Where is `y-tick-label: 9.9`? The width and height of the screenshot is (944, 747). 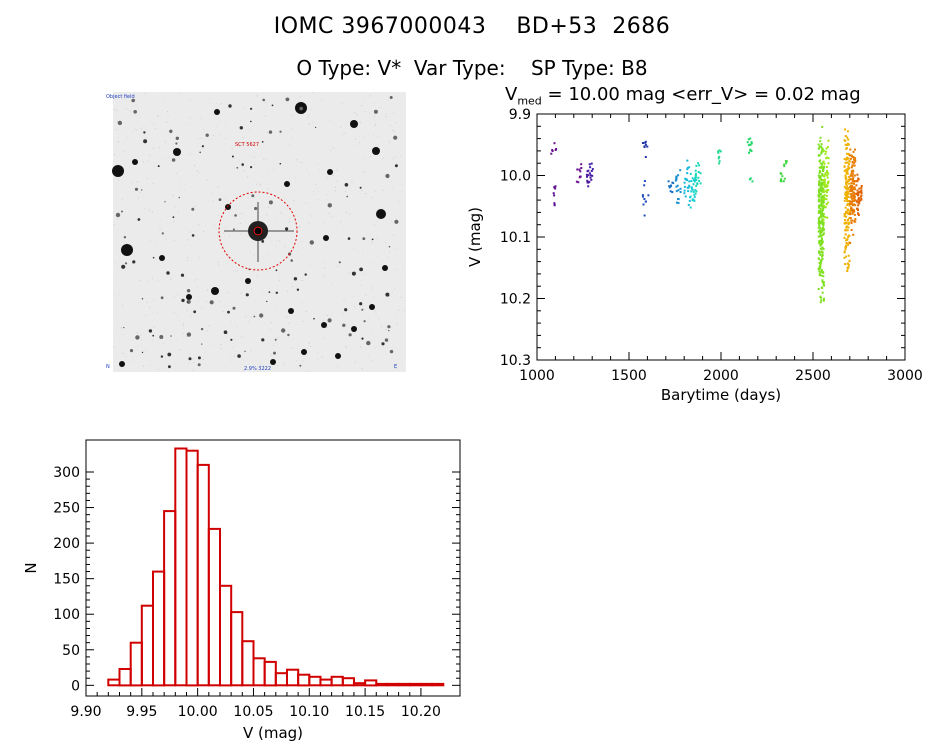
y-tick-label: 9.9 is located at coordinates (520, 115).